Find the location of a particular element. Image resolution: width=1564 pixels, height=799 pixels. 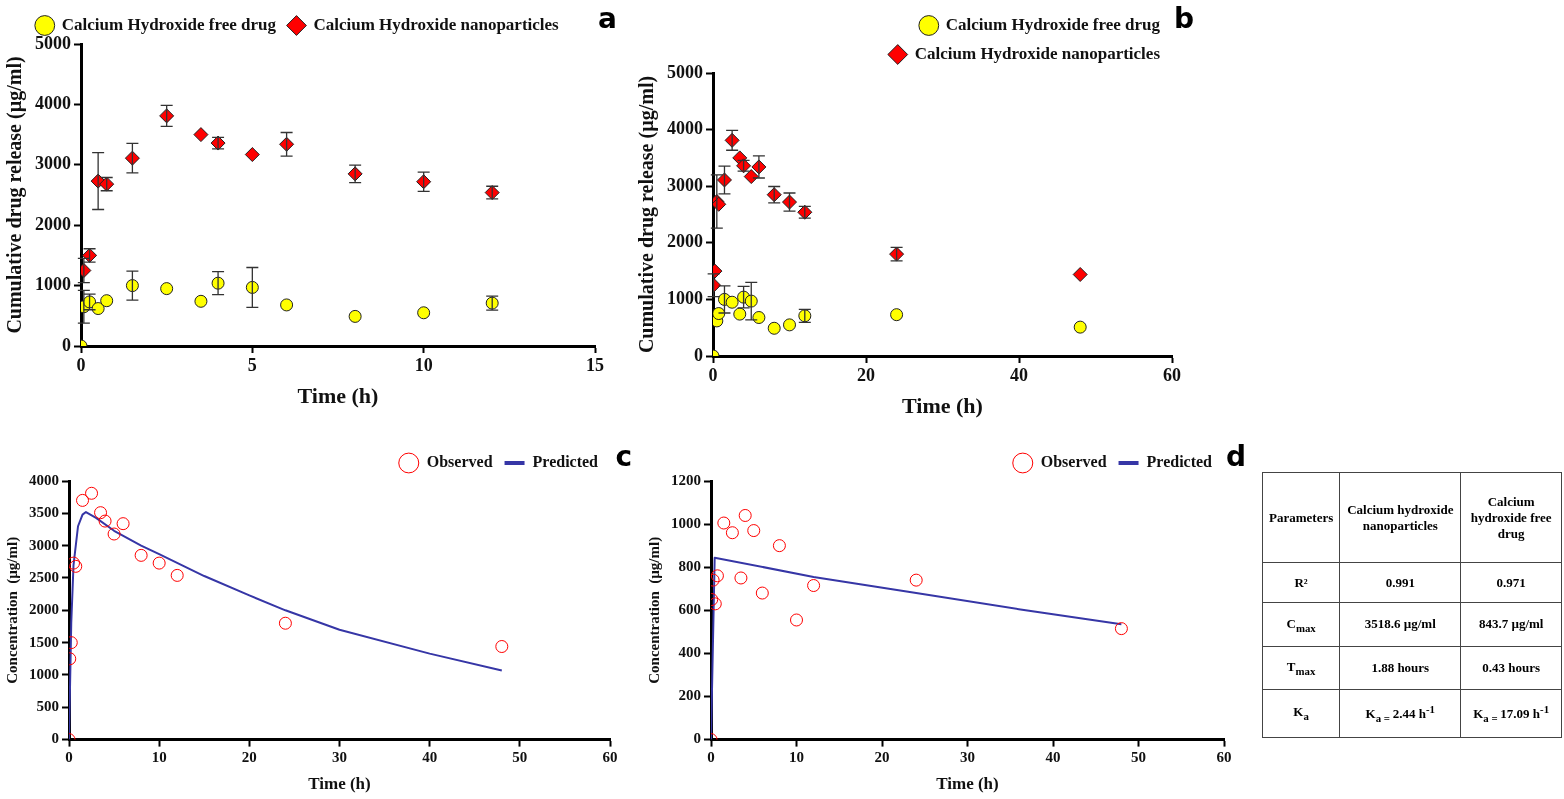

category-label: K$_{a}$ is located at coordinates (1301, 713).